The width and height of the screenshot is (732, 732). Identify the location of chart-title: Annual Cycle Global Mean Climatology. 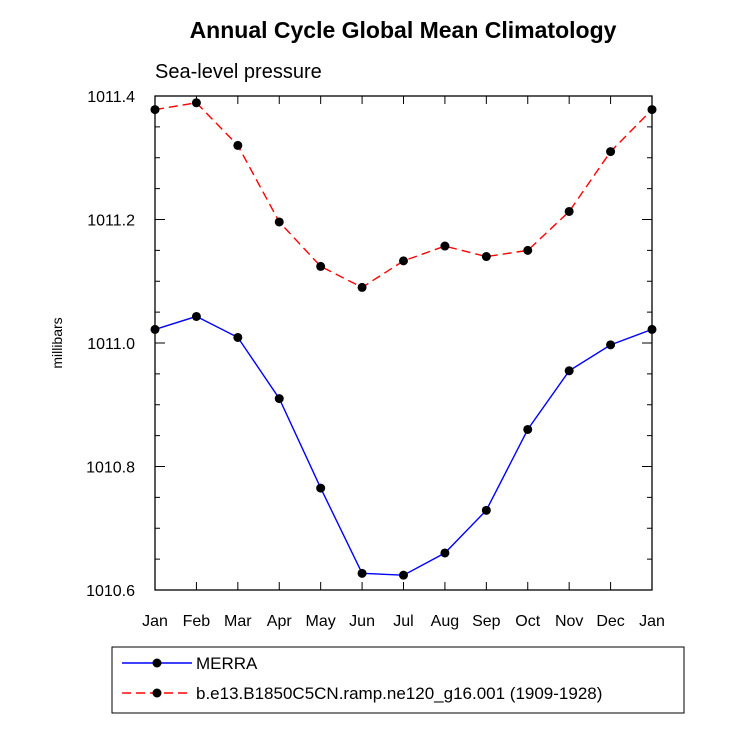
(403, 30).